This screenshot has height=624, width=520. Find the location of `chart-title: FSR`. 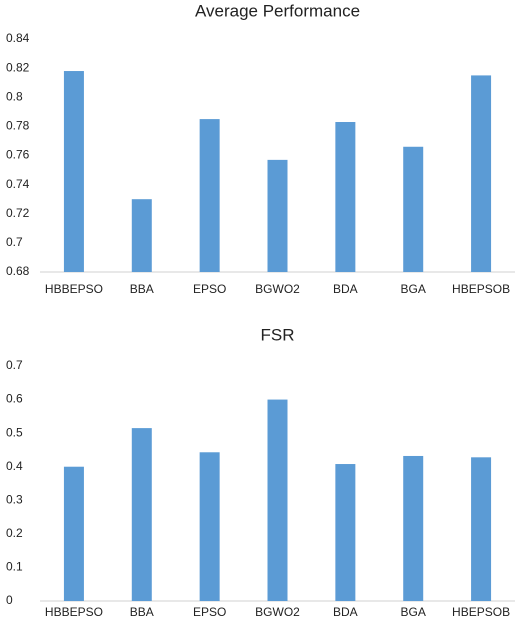

chart-title: FSR is located at coordinates (278, 334).